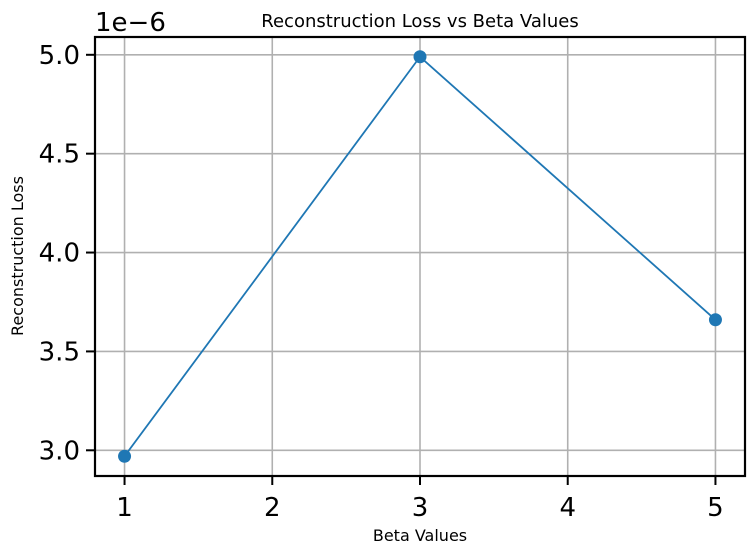  What do you see at coordinates (59, 451) in the screenshot?
I see `y-tick-label: 3.0` at bounding box center [59, 451].